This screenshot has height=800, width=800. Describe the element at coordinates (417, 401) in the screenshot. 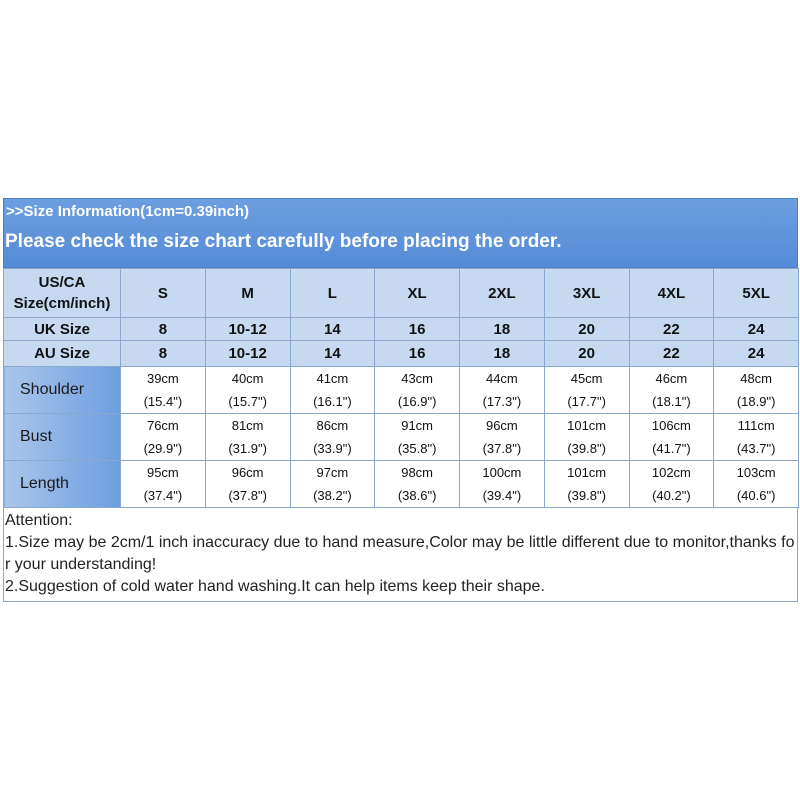

I see `inch-value: (16.9")` at that location.